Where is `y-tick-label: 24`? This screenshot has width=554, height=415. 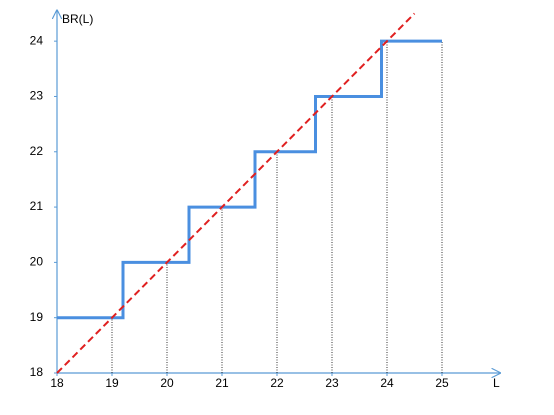 y-tick-label: 24 is located at coordinates (37, 40).